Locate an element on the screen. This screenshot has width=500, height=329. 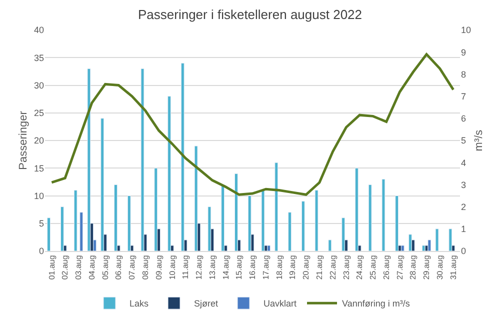
x-tick-label: 01.aug is located at coordinates (51, 267).